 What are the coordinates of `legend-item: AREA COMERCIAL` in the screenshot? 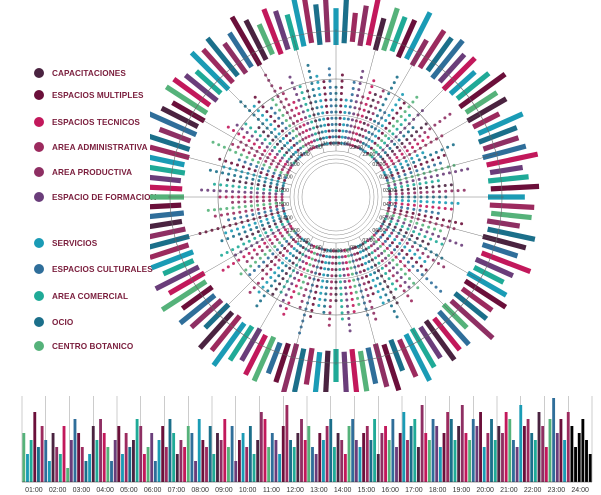 It's located at (81, 296).